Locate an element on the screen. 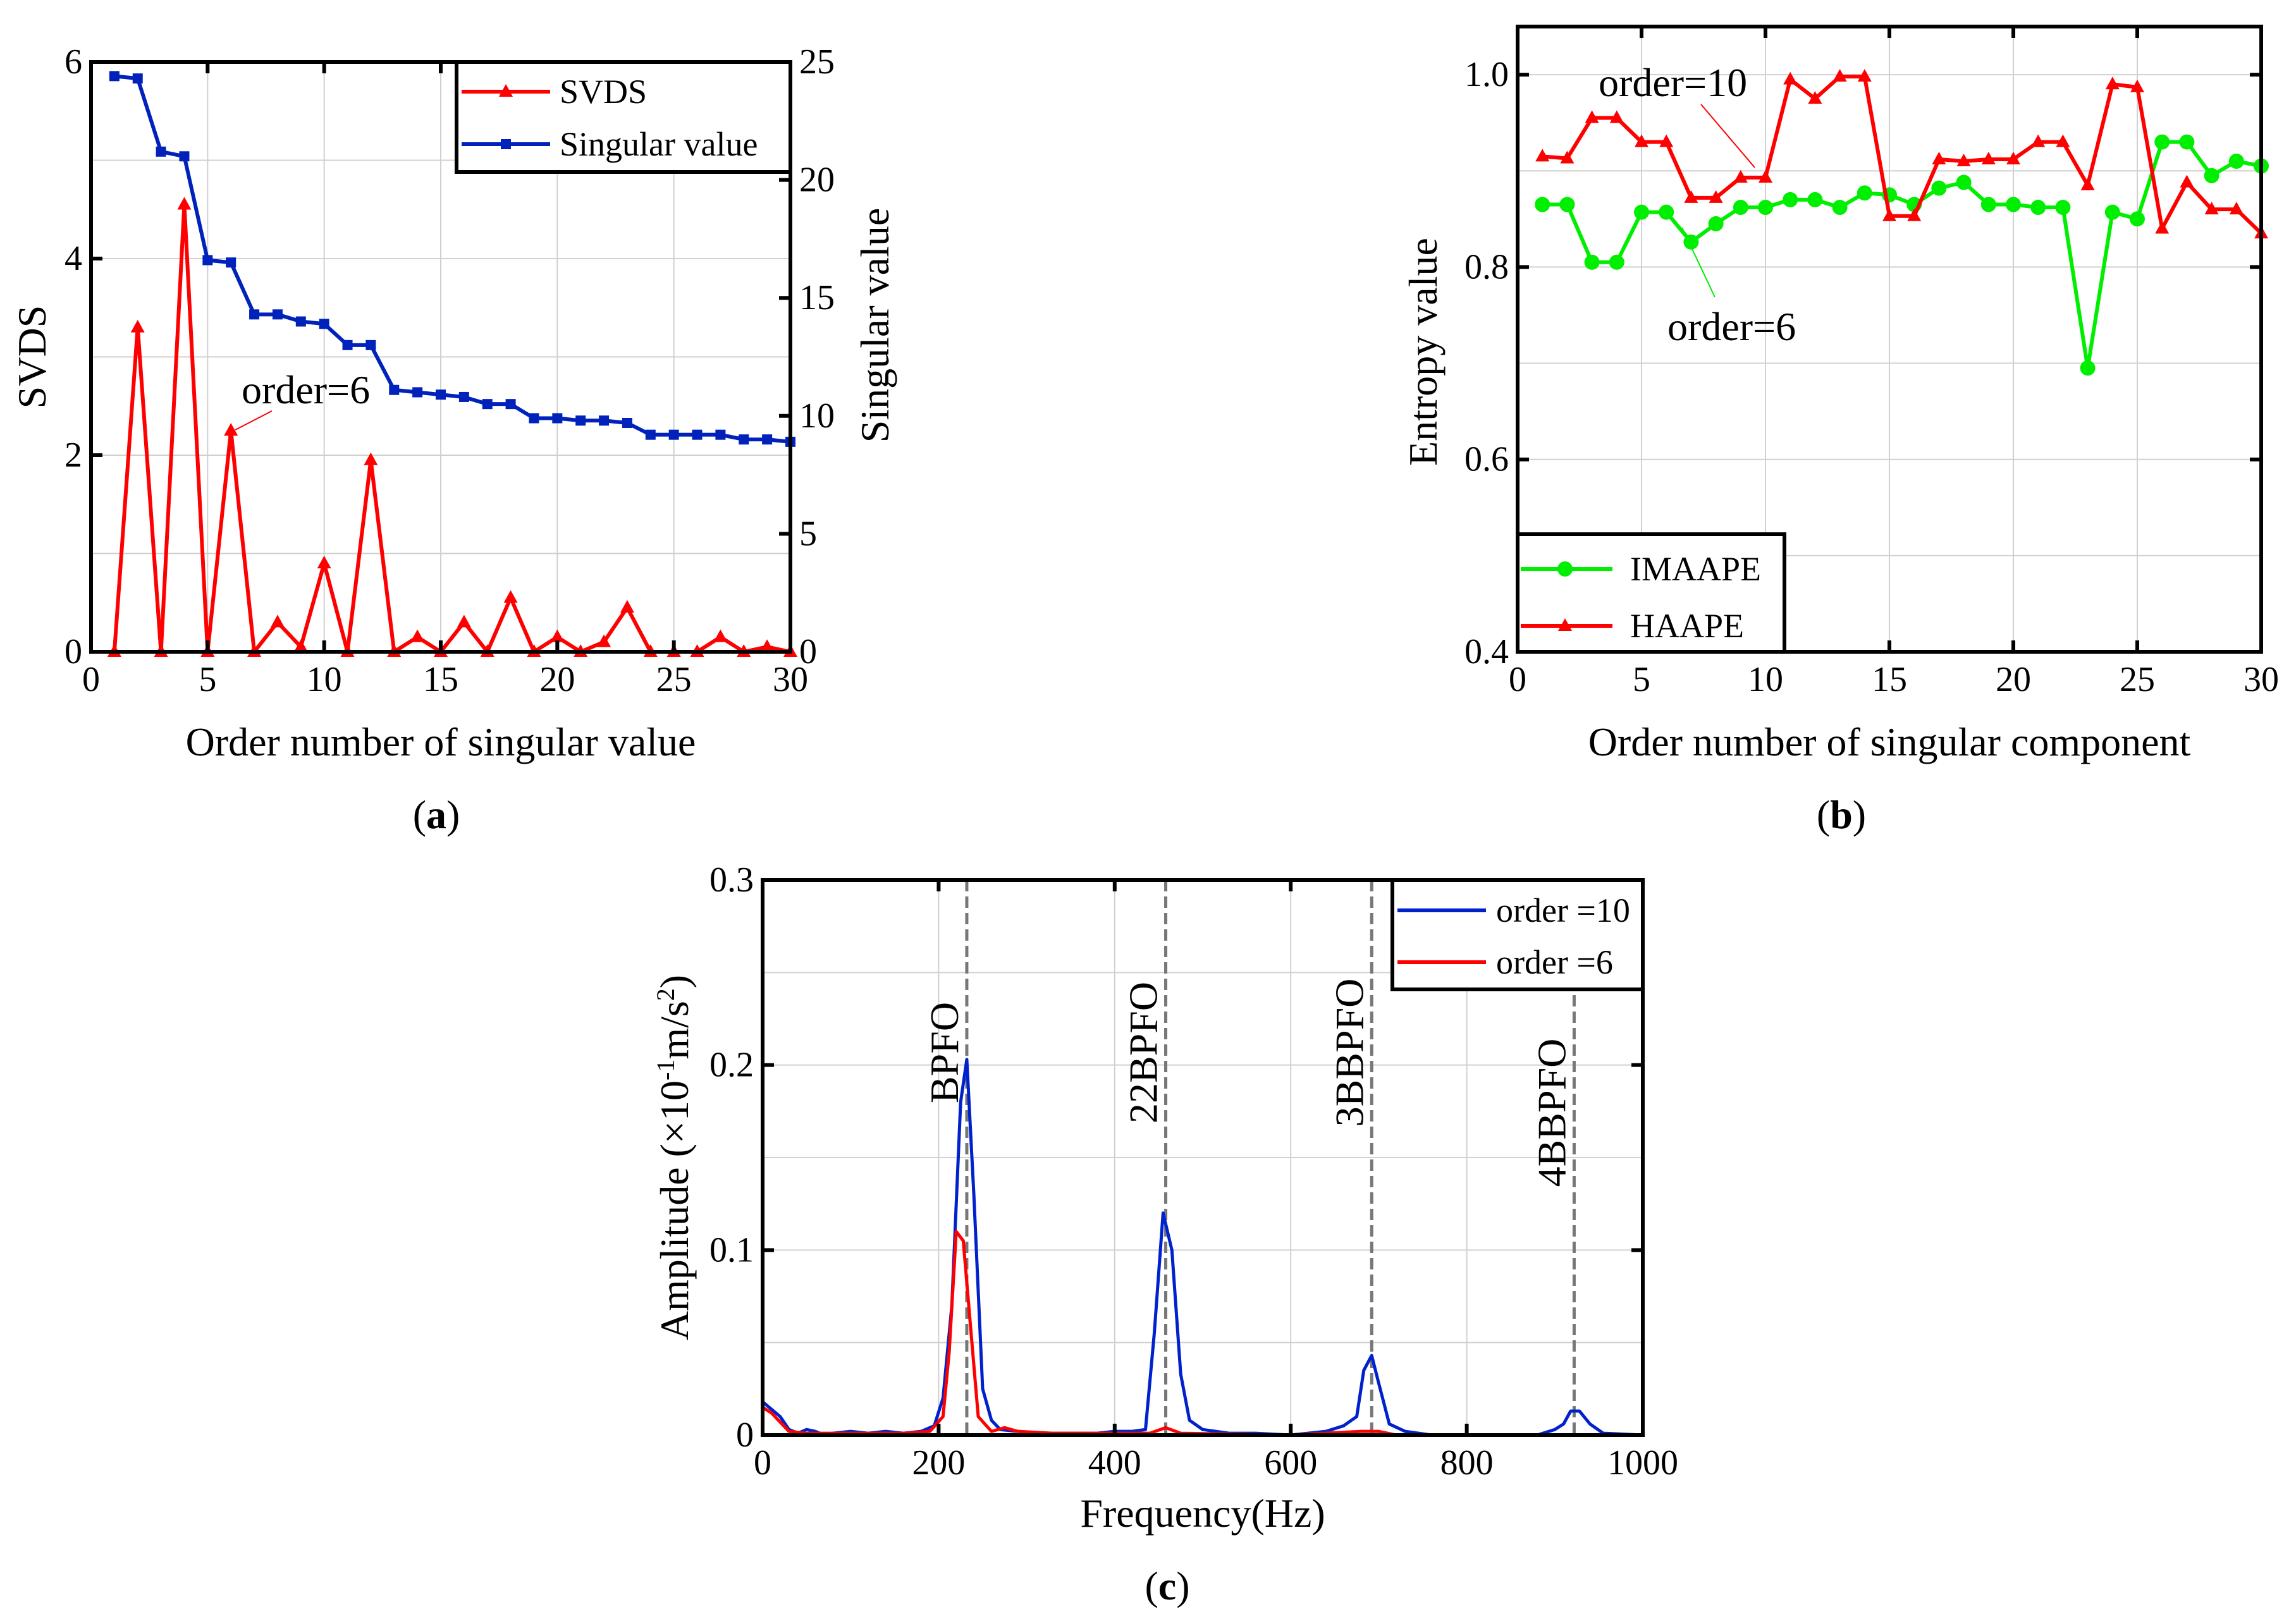 This screenshot has width=2296, height=1614. x-tick-label: 20 is located at coordinates (557, 679).